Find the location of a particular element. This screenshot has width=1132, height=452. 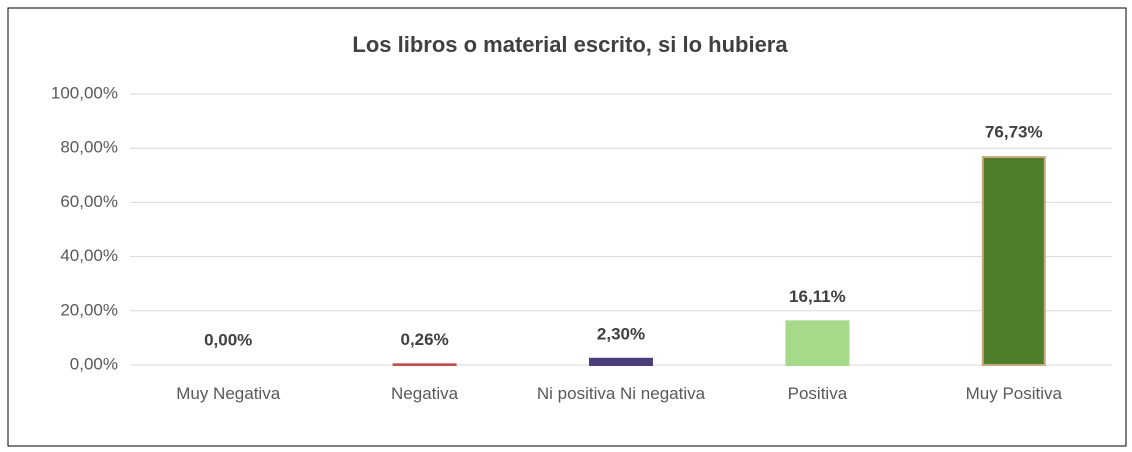

y-tick-label: 0,00% is located at coordinates (94, 363).